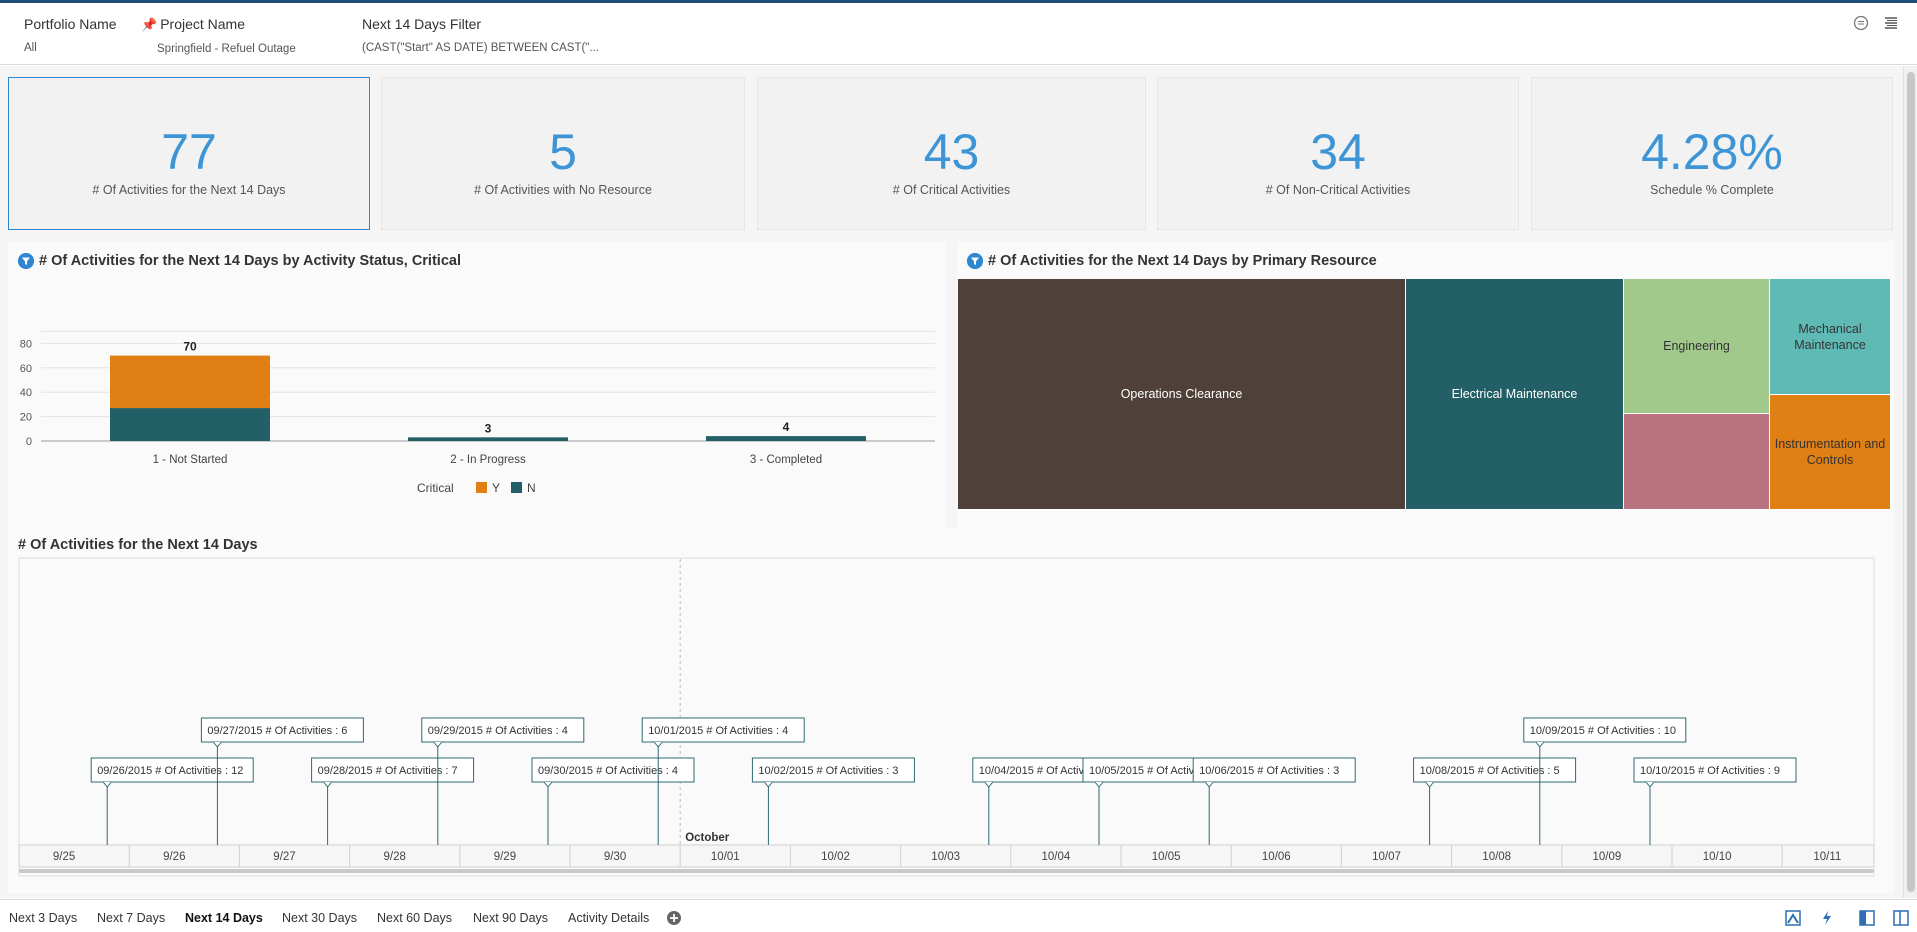 This screenshot has height=932, width=1917. Describe the element at coordinates (1861, 25) in the screenshot. I see `speech-bubble-icon` at that location.